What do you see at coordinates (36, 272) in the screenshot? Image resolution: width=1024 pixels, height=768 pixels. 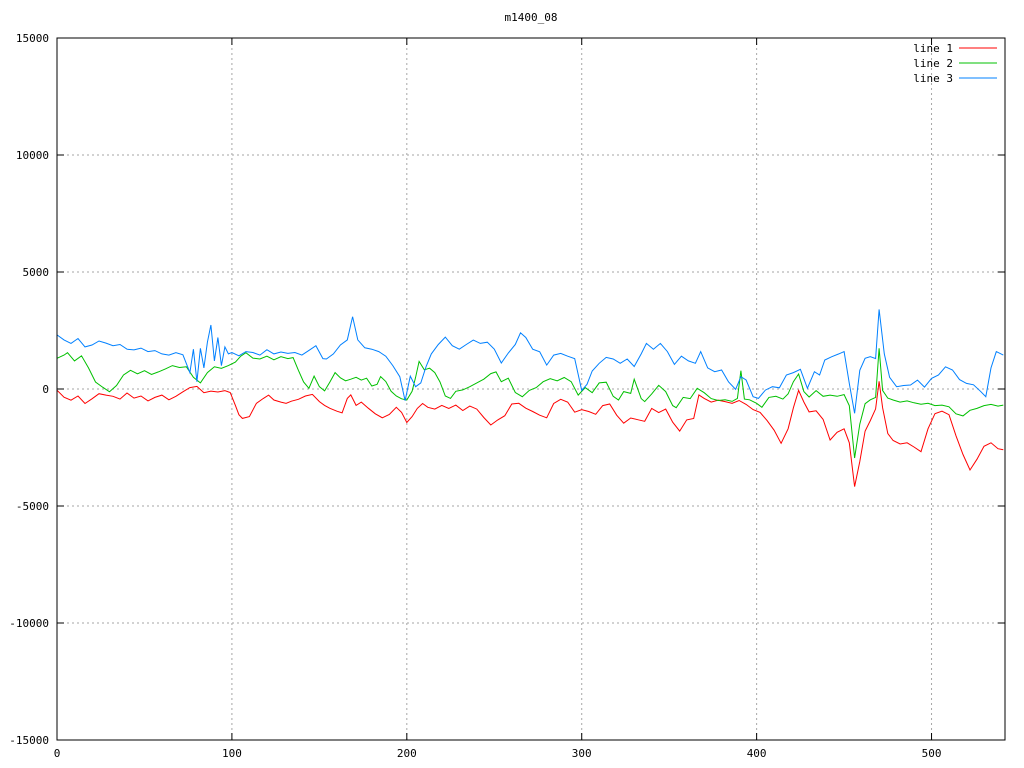 I see `y-tick-label: 5000` at bounding box center [36, 272].